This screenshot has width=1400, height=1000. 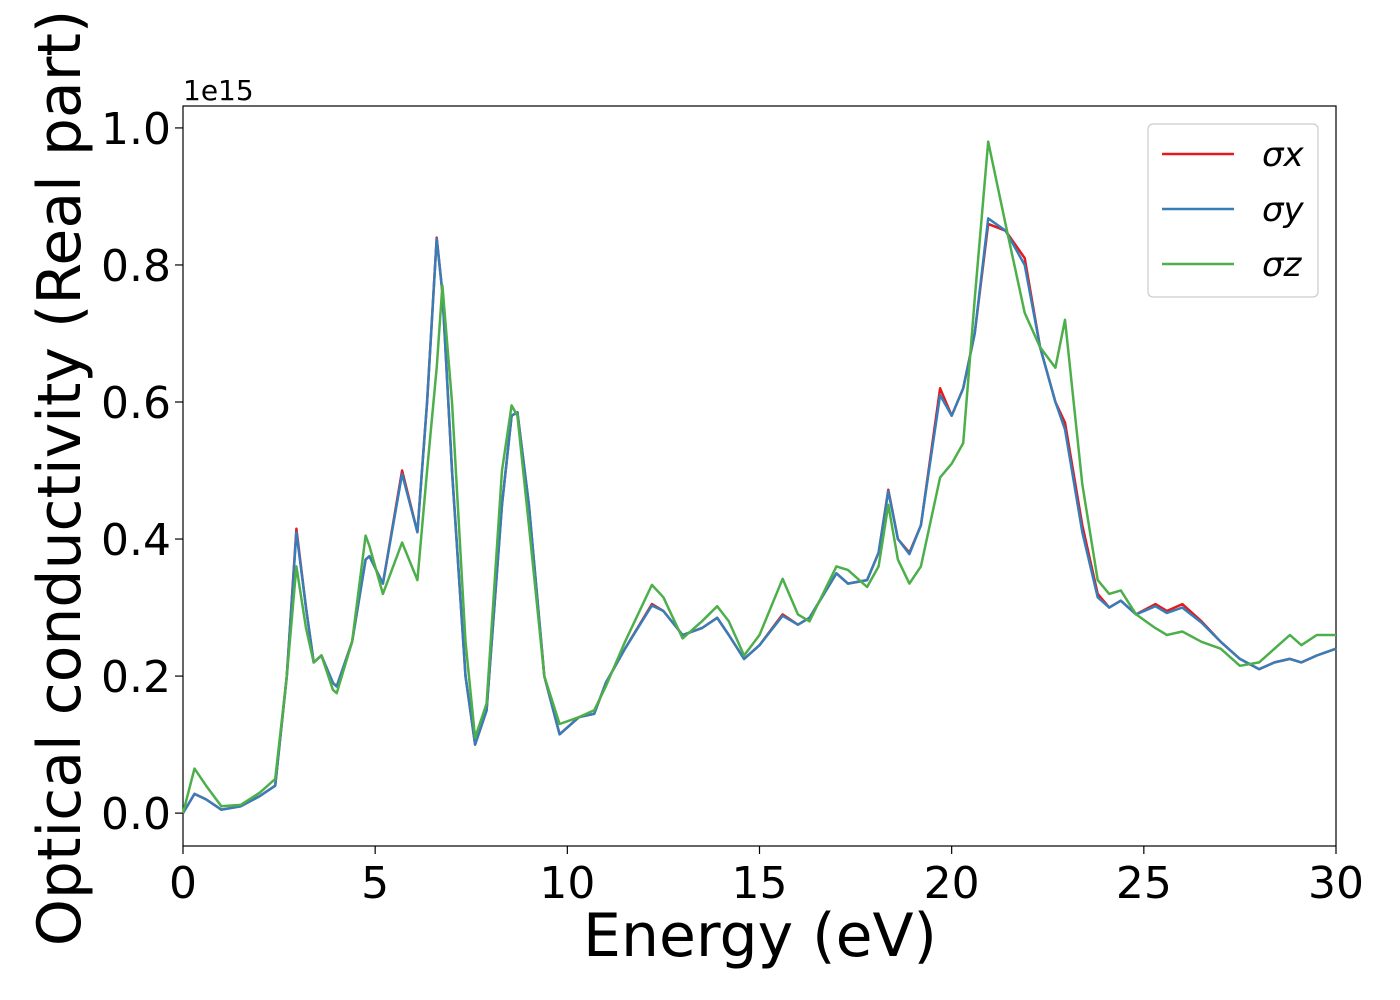 I want to click on y-tick-label: 0.6, so click(x=136, y=403).